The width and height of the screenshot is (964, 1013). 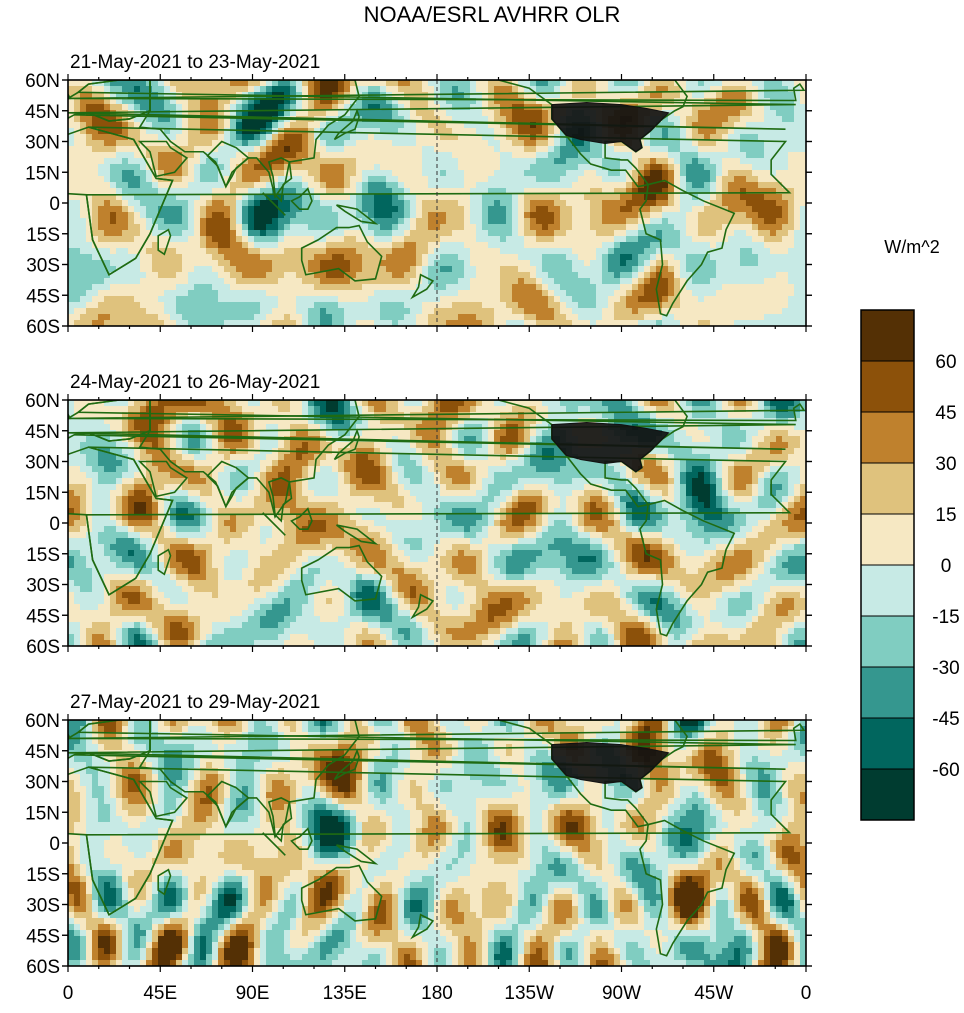 What do you see at coordinates (945, 719) in the screenshot?
I see `colorbar-label: -45` at bounding box center [945, 719].